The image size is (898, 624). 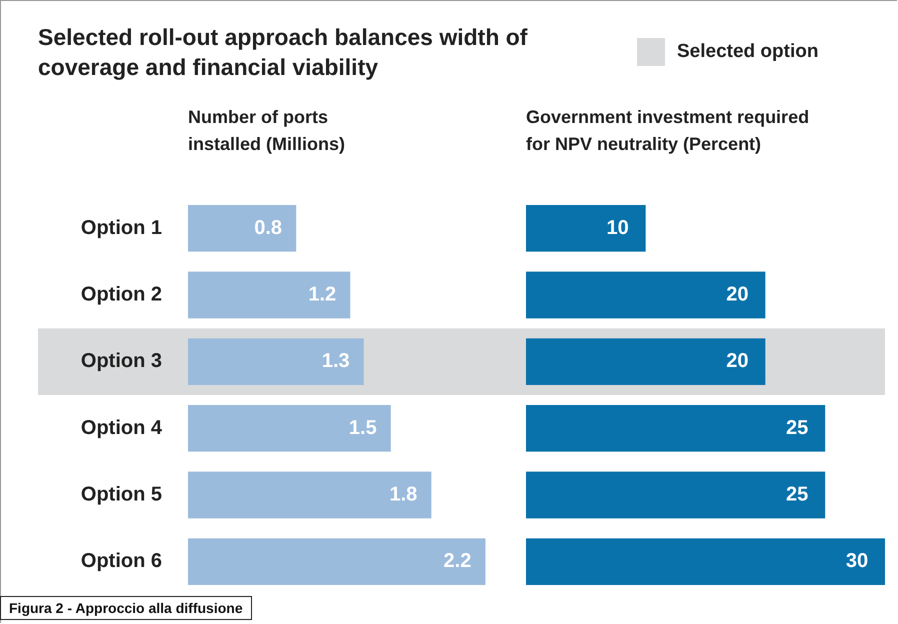 What do you see at coordinates (121, 361) in the screenshot?
I see `y-tick-label: Option 3` at bounding box center [121, 361].